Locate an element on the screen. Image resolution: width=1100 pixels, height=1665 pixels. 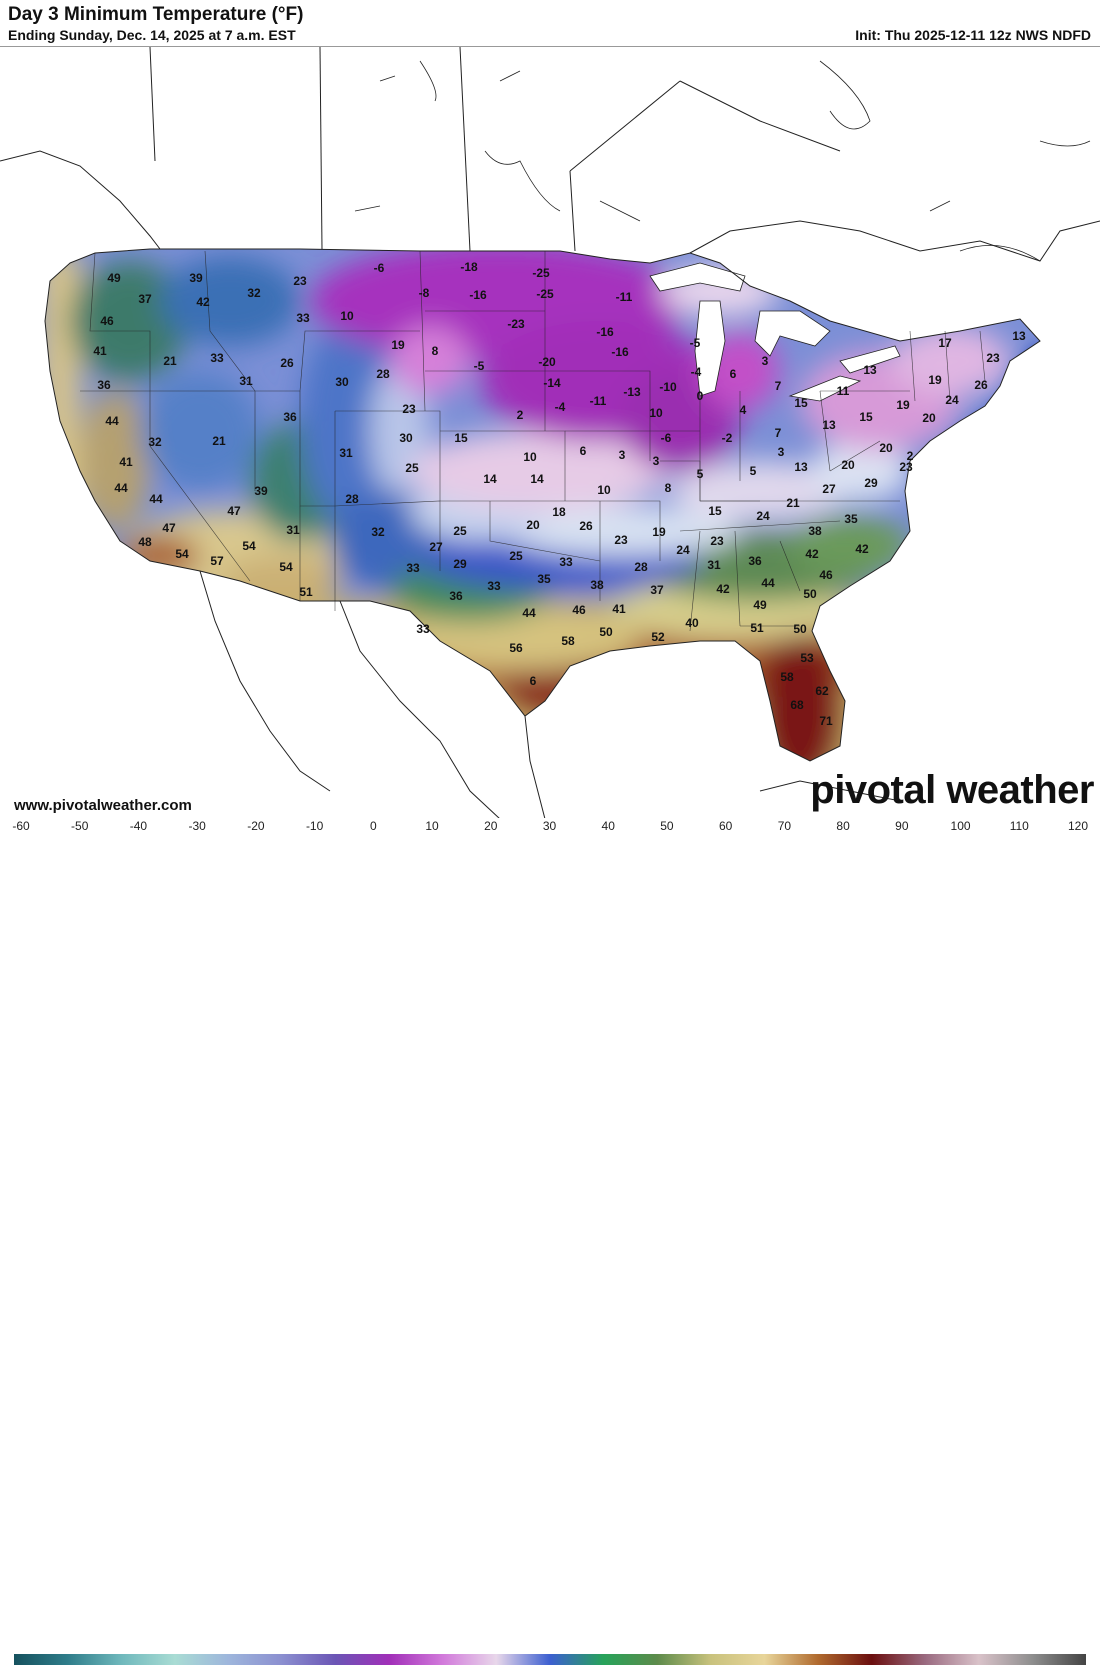
temperature-label: 40 is located at coordinates (692, 623).